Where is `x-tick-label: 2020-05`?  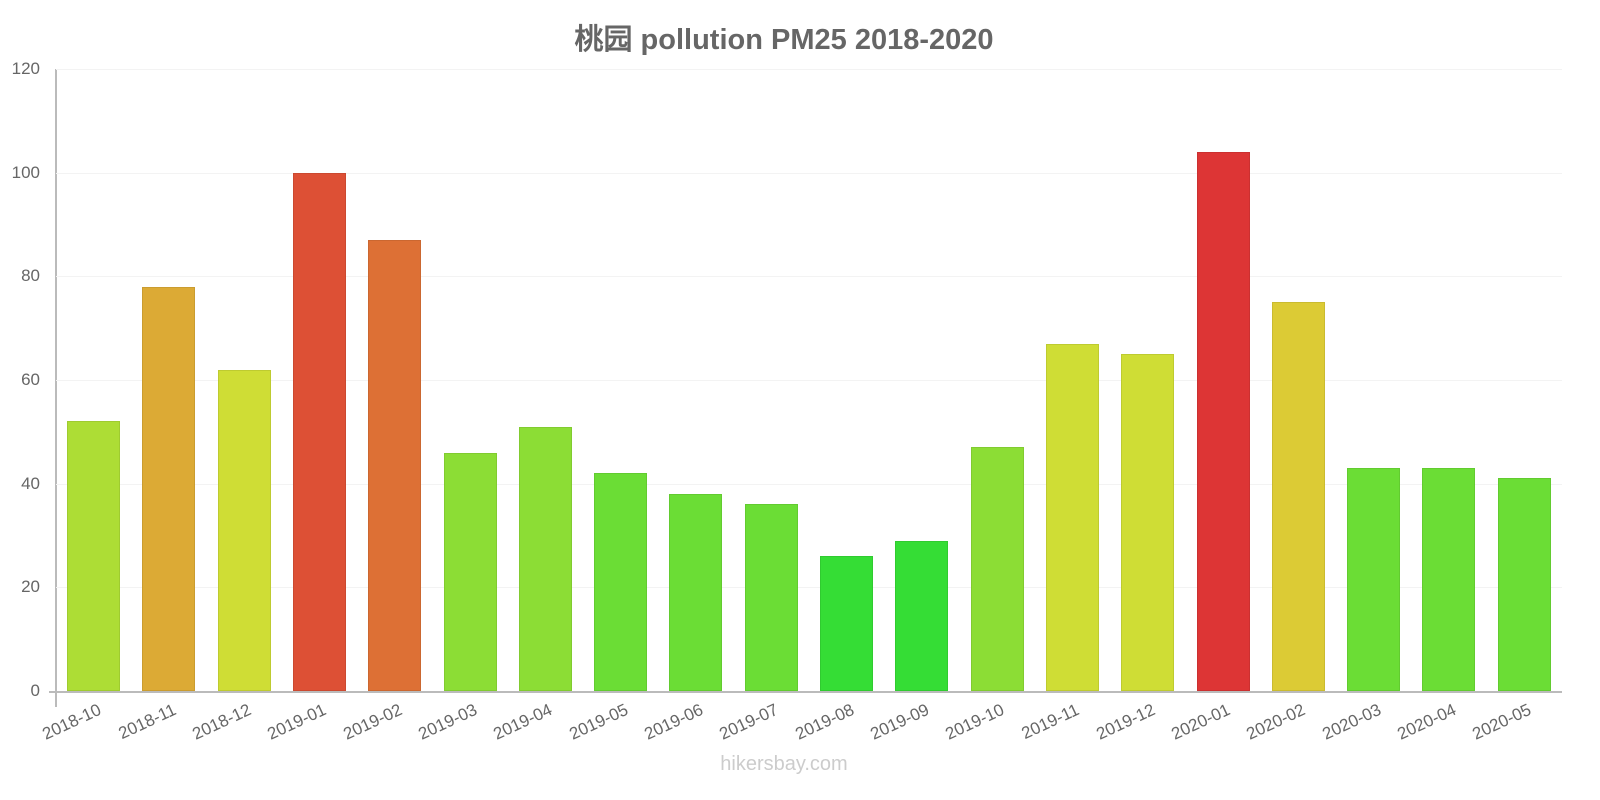
x-tick-label: 2020-05 is located at coordinates (1502, 722).